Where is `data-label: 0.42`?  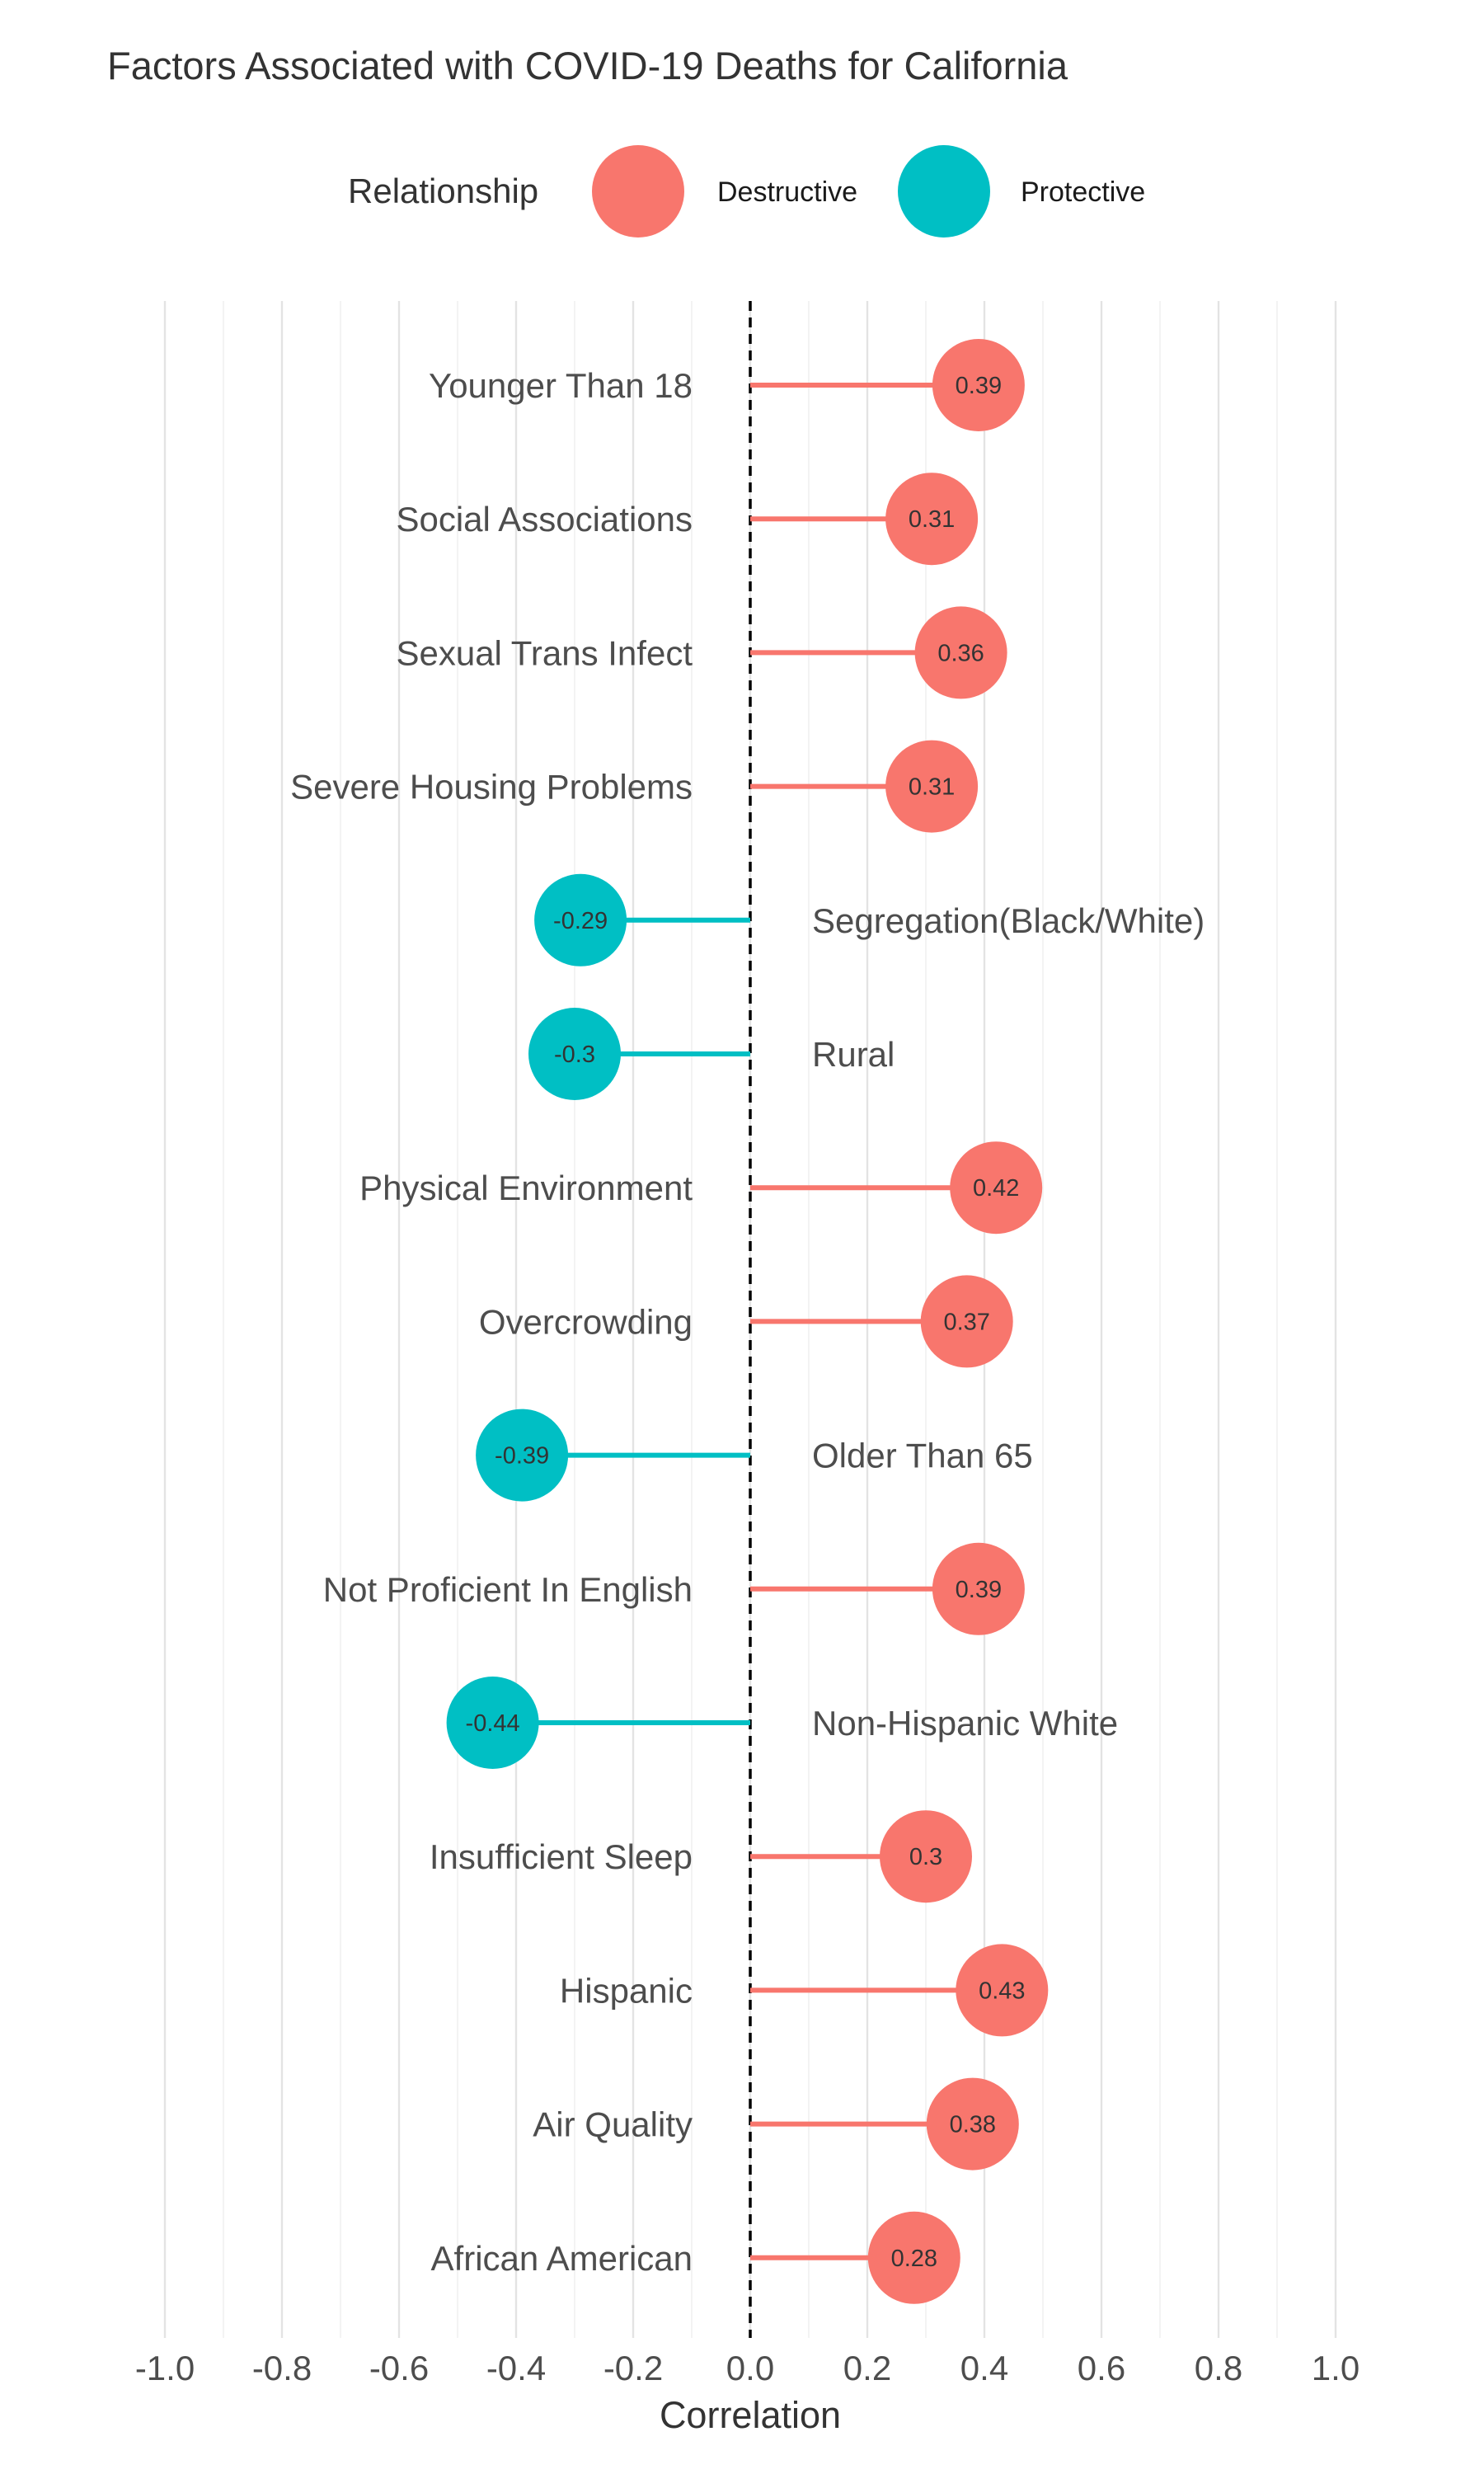 data-label: 0.42 is located at coordinates (996, 1188).